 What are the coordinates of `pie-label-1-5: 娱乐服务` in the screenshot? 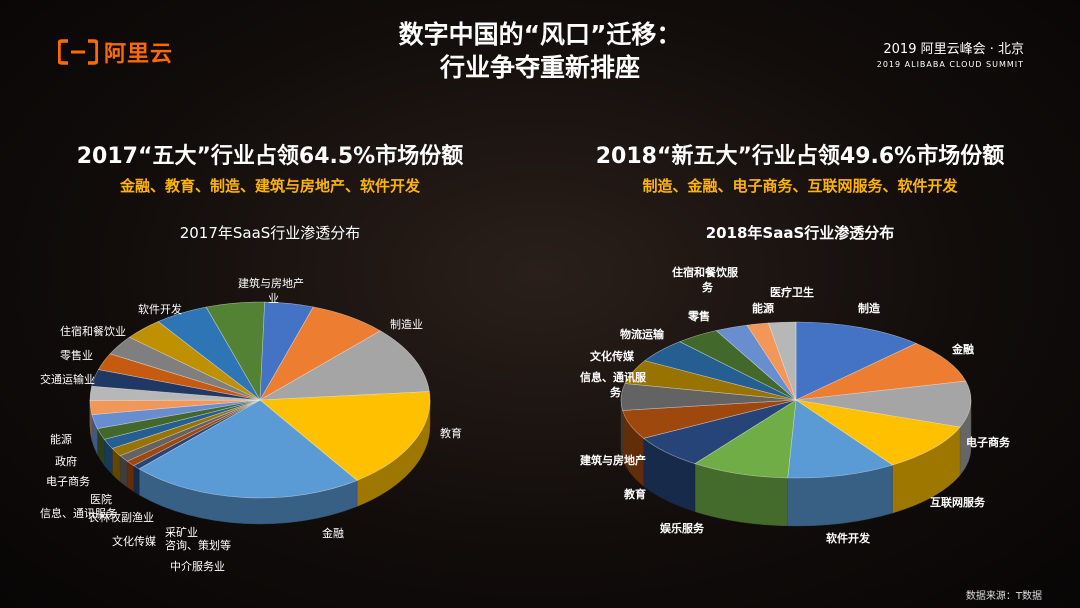 It's located at (682, 528).